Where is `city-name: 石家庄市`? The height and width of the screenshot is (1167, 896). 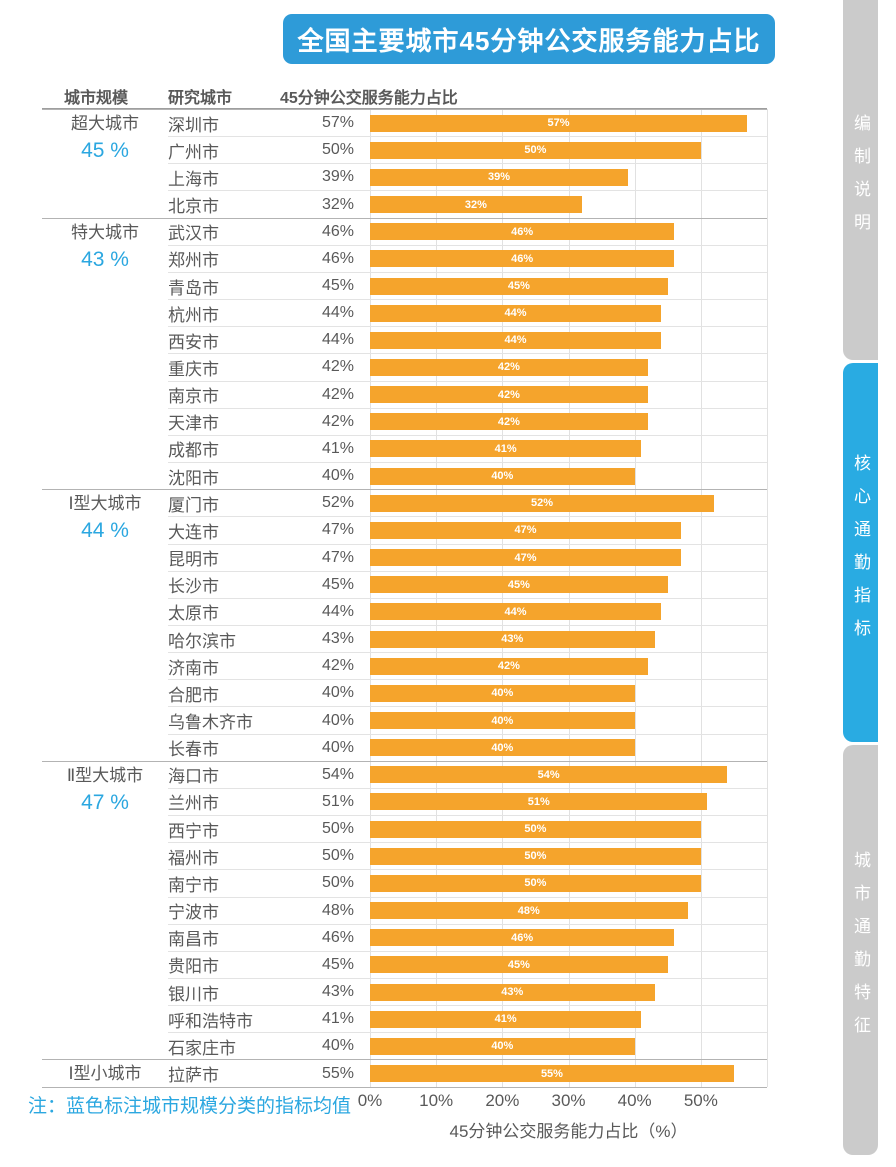 city-name: 石家庄市 is located at coordinates (202, 1048).